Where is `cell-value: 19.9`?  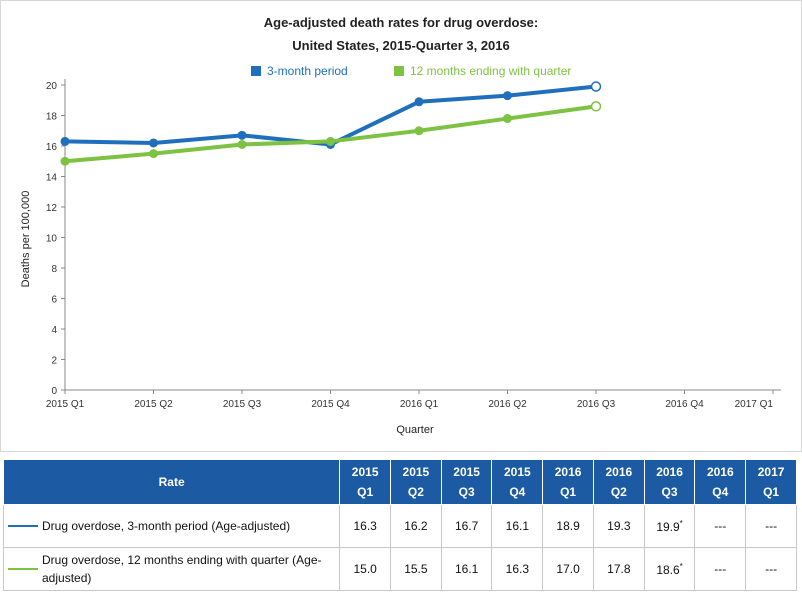 cell-value: 19.9 is located at coordinates (668, 526).